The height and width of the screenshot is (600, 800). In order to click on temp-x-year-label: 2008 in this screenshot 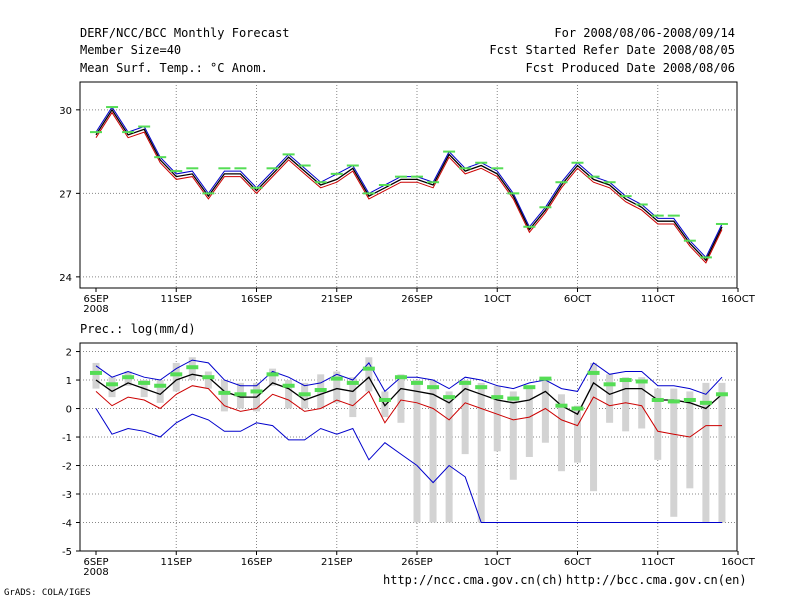, I will do `click(95, 309)`.